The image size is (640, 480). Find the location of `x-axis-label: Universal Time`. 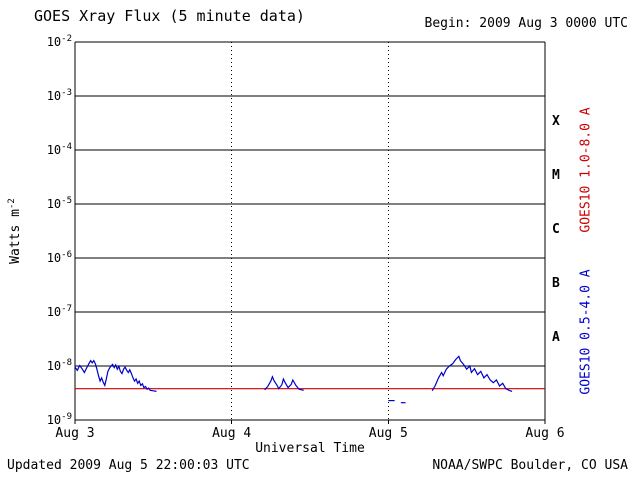

x-axis-label: Universal Time is located at coordinates (310, 448).